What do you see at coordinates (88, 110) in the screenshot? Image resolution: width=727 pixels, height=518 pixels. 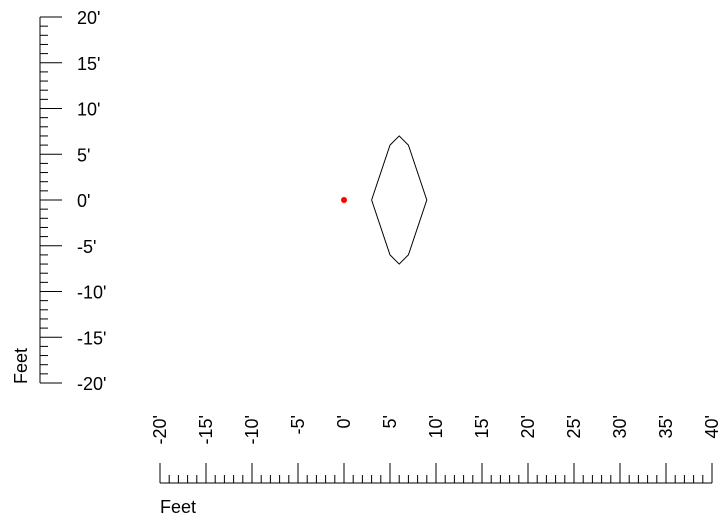 I see `y-tick-label: 10'` at bounding box center [88, 110].